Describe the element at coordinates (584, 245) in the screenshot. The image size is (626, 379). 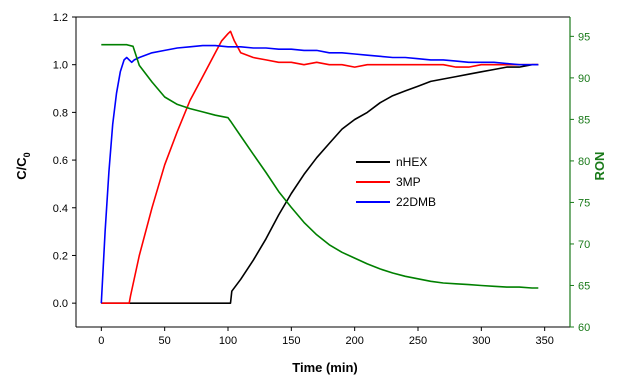
I see `y2-tick-label: 70` at that location.